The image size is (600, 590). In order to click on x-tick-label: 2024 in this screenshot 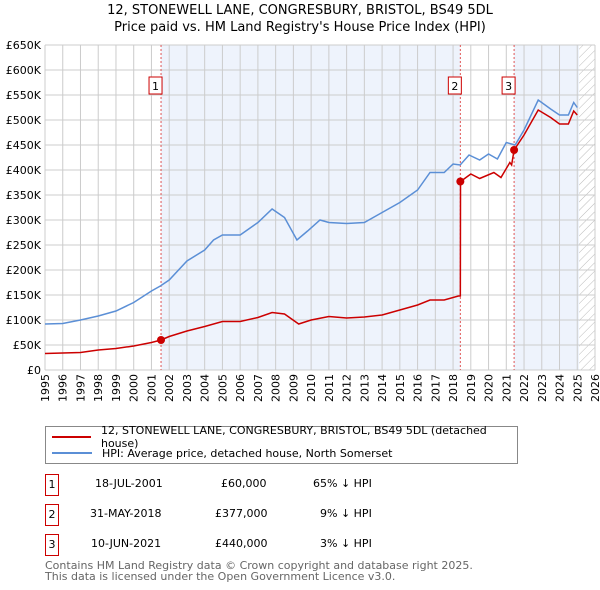, I will do `click(560, 388)`.